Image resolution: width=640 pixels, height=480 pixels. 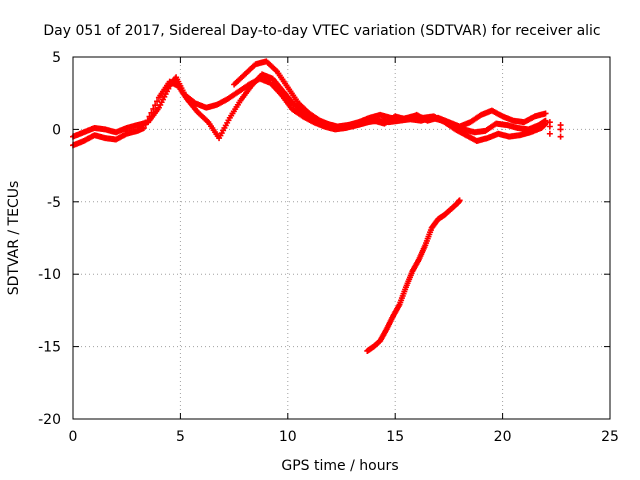 What do you see at coordinates (54, 203) in the screenshot?
I see `y-tick-label: -5` at bounding box center [54, 203].